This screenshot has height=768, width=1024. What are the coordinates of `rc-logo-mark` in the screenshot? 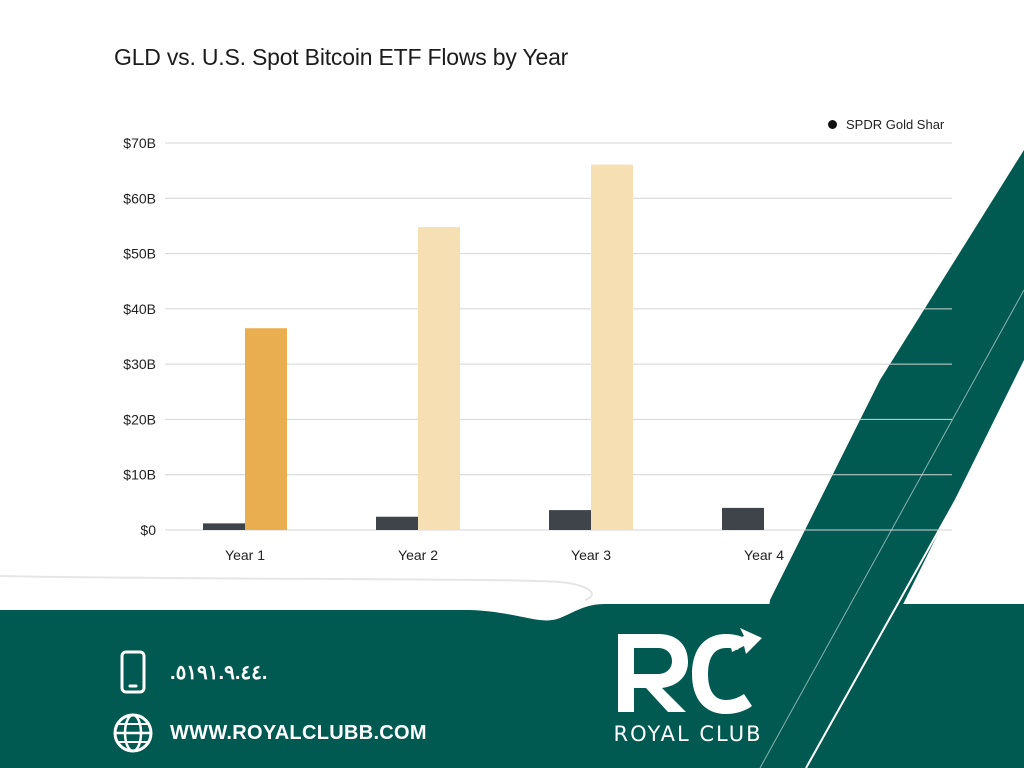 It's located at (690, 671).